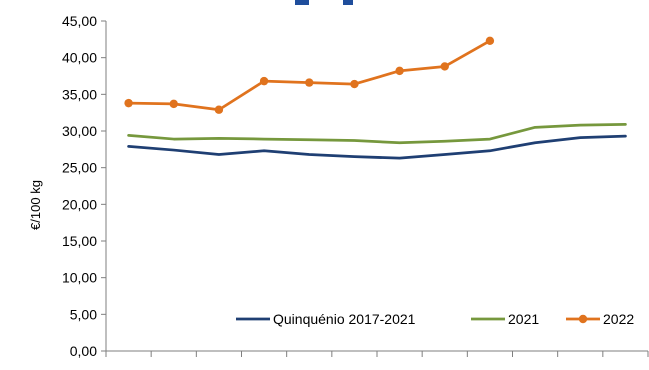 The height and width of the screenshot is (370, 649). What do you see at coordinates (79, 94) in the screenshot?
I see `y-tick-label: 35,00` at bounding box center [79, 94].